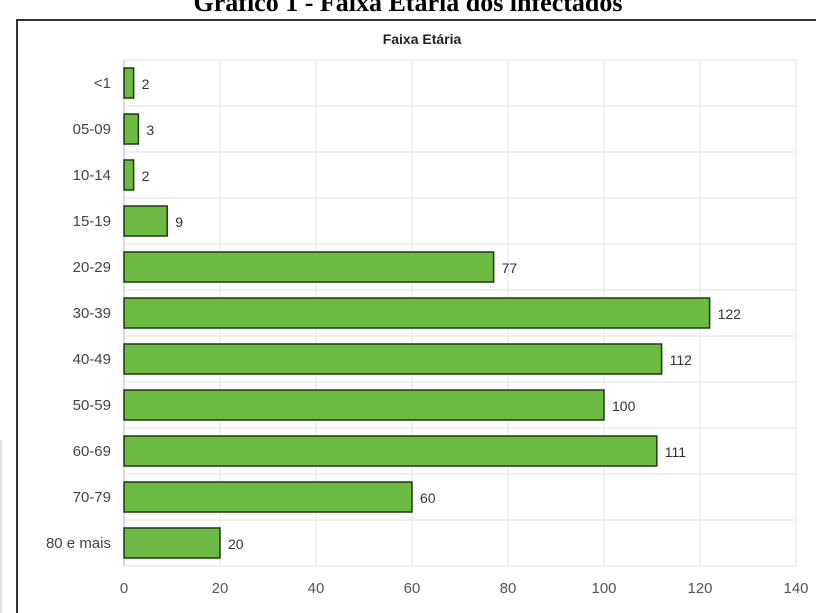 The height and width of the screenshot is (613, 816). Describe the element at coordinates (1, 526) in the screenshot. I see `page-edge-line` at that location.